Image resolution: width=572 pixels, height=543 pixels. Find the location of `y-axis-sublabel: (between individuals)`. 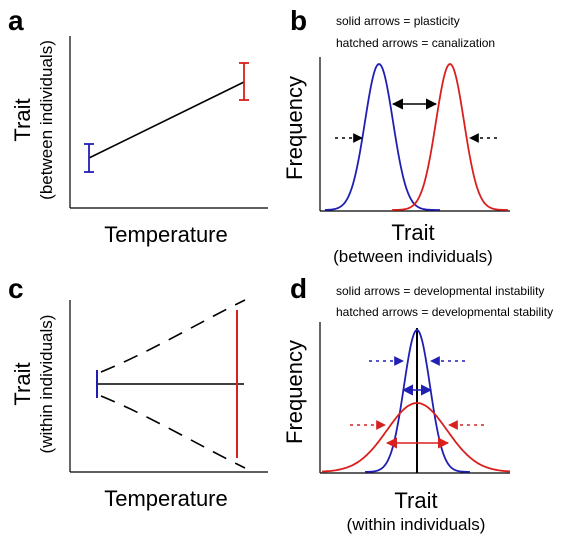

y-axis-sublabel: (between individuals) is located at coordinates (46, 120).